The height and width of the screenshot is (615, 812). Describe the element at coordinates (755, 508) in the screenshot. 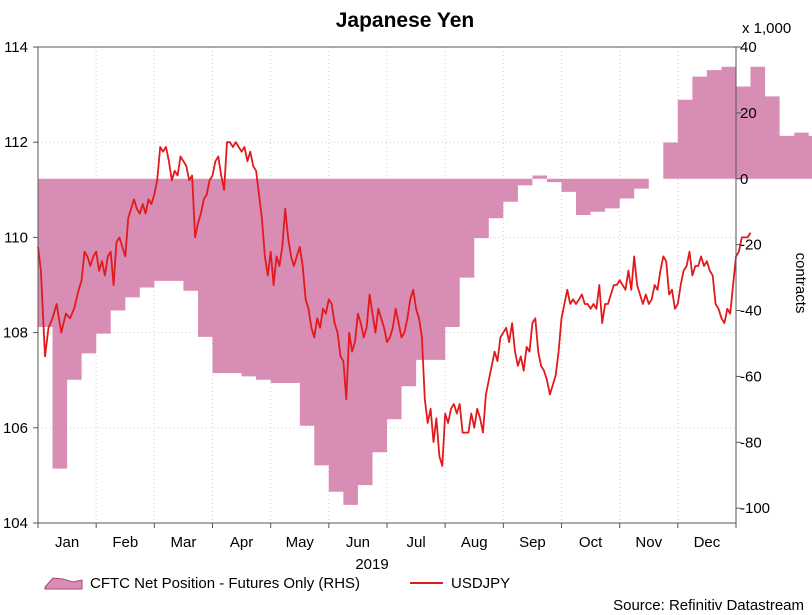

I see `right-tick-label: -100` at that location.